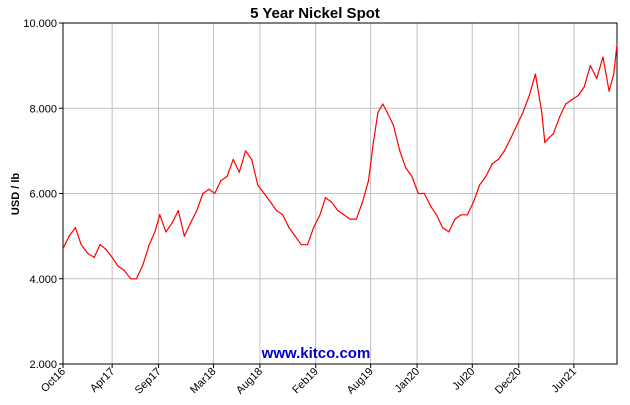 The image size is (630, 405). Describe the element at coordinates (43, 365) in the screenshot. I see `y-tick-label: 2.000` at that location.